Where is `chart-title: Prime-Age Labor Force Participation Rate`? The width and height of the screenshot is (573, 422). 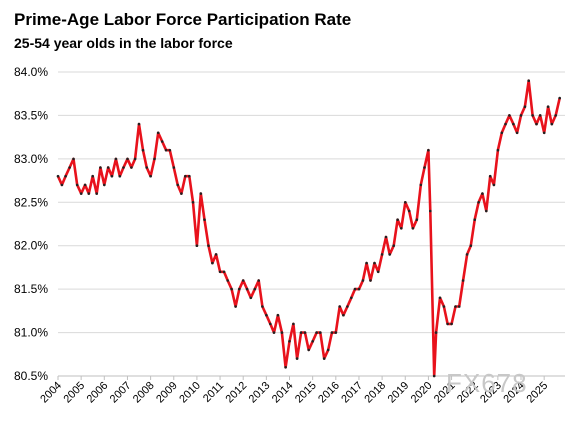 chart-title: Prime-Age Labor Force Participation Rate is located at coordinates (183, 19).